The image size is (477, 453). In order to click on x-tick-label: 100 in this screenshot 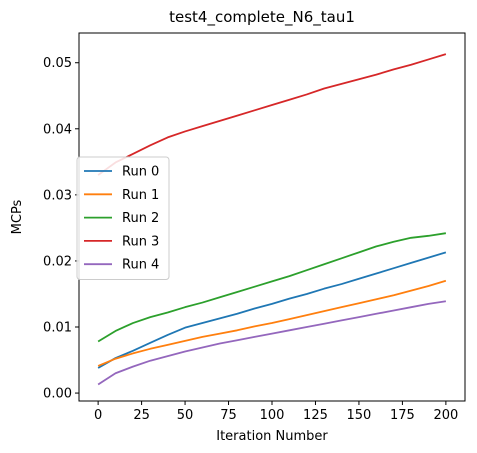, I will do `click(272, 415)`.